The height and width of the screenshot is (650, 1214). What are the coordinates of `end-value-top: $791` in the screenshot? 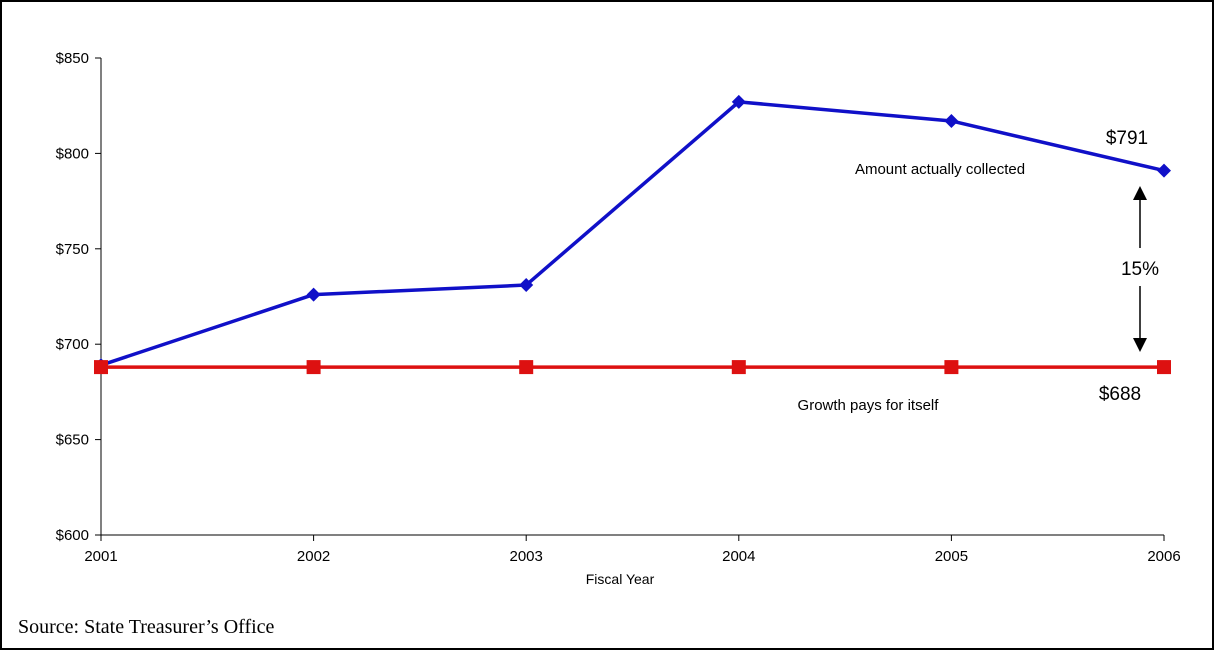 It's located at (1127, 138).